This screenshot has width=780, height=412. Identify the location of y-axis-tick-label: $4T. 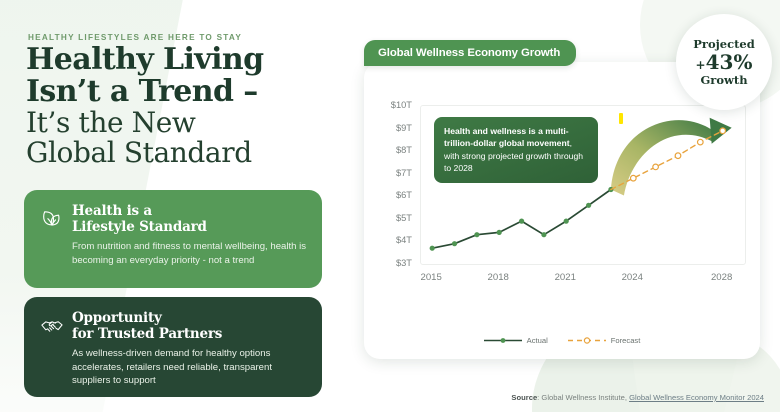
(403, 240).